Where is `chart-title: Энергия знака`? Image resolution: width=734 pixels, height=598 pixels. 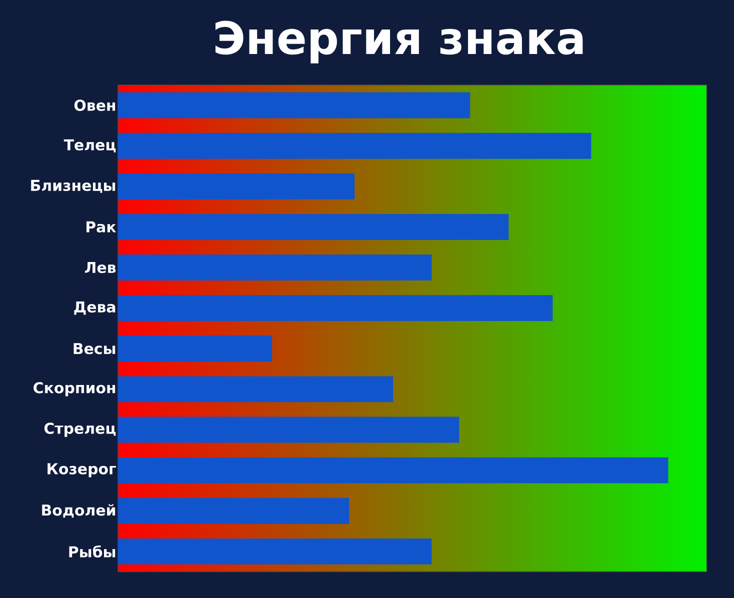 chart-title: Энергия знака is located at coordinates (399, 42).